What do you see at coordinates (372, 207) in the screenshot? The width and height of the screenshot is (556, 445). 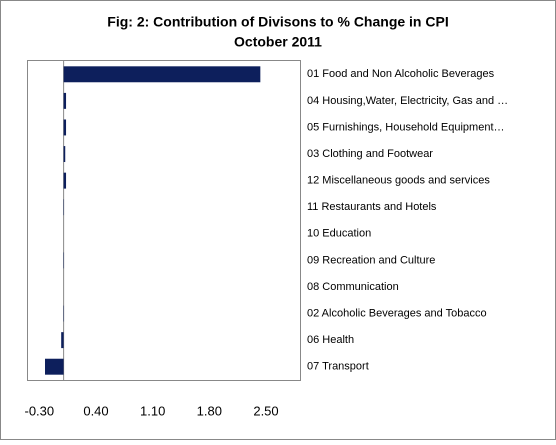 I see `category-label: 11 Restaurants and Hotels` at bounding box center [372, 207].